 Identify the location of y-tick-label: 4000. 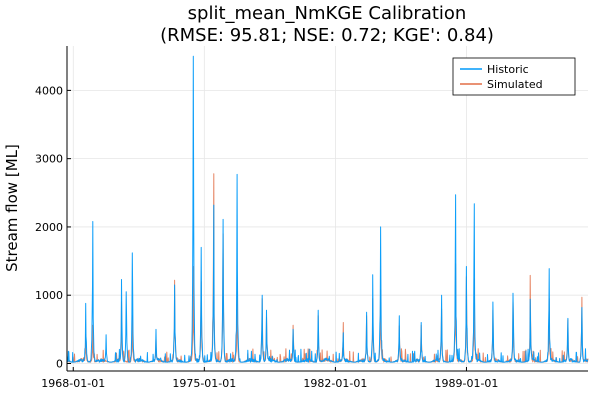
(49, 90).